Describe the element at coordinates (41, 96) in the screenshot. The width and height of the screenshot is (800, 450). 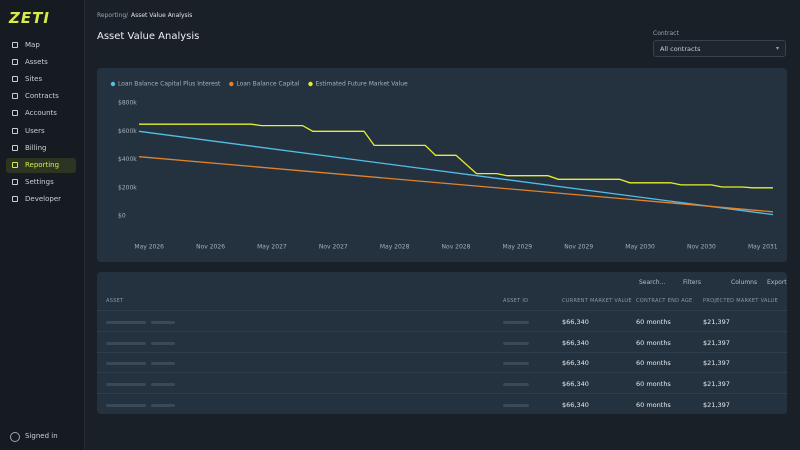
I see `nav-item: Contracts` at that location.